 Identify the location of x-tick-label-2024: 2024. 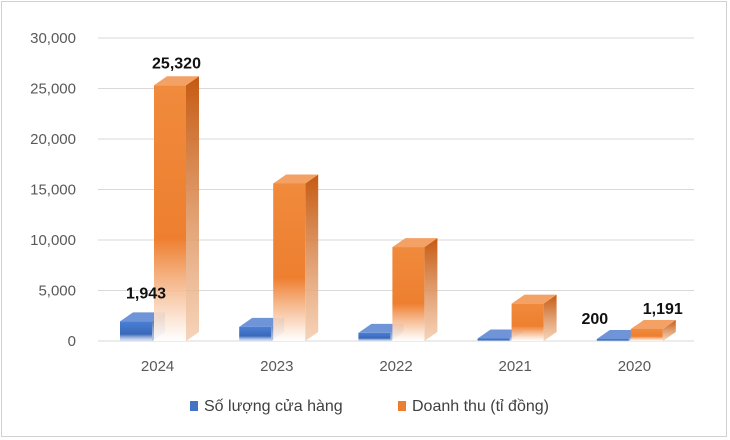
(157, 366).